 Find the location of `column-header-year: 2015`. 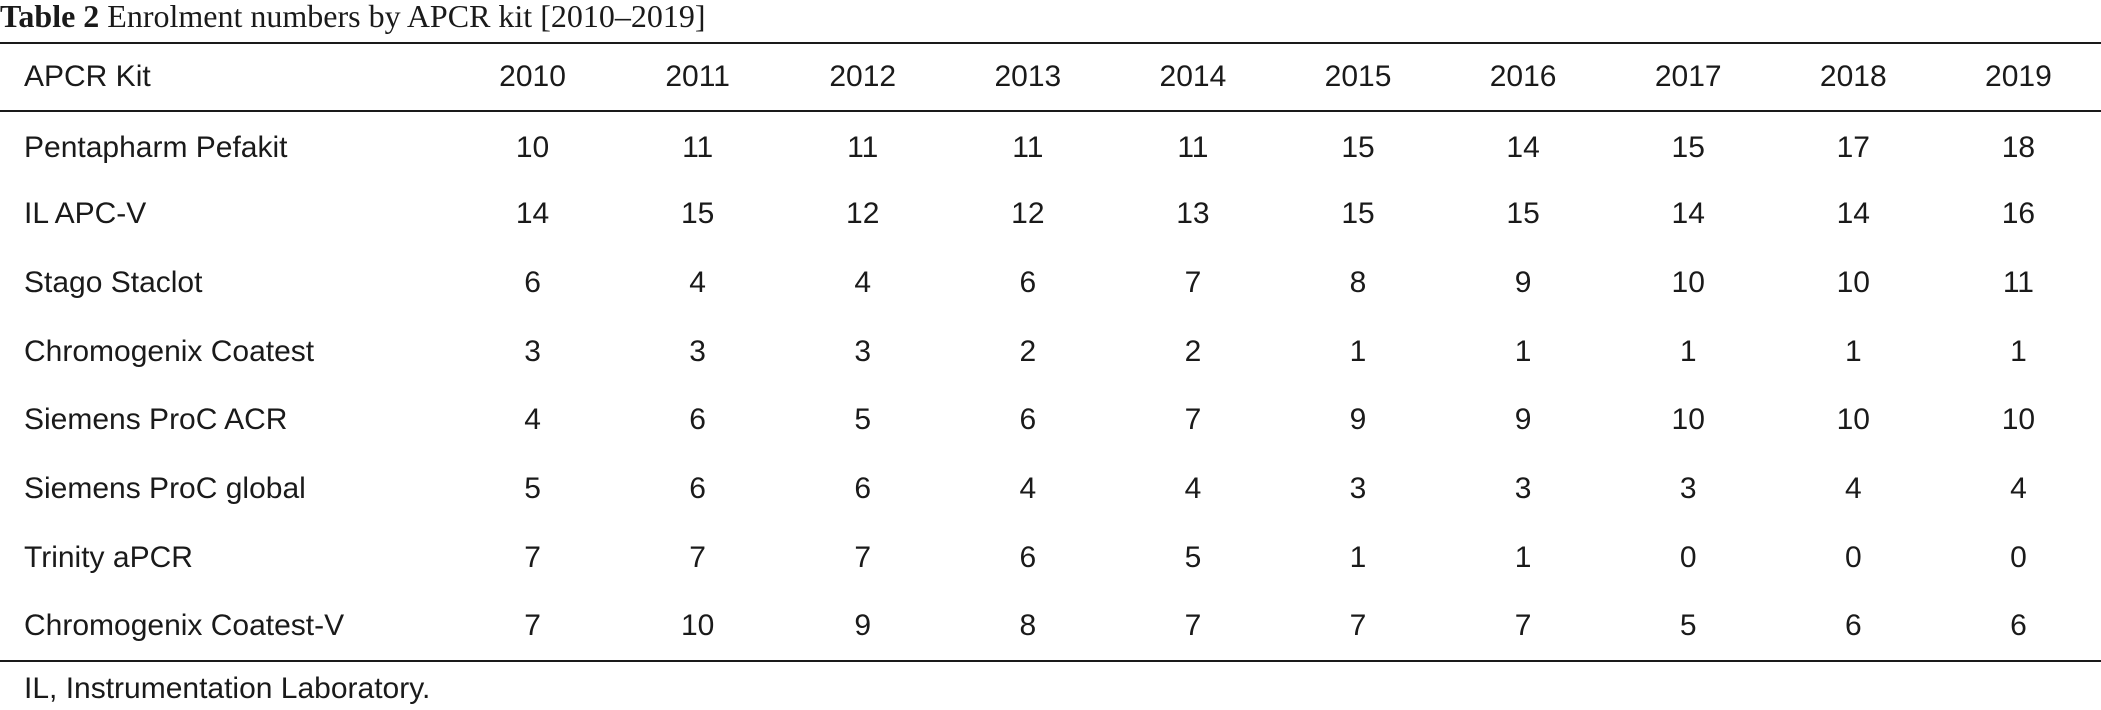

column-header-year: 2015 is located at coordinates (1358, 77).